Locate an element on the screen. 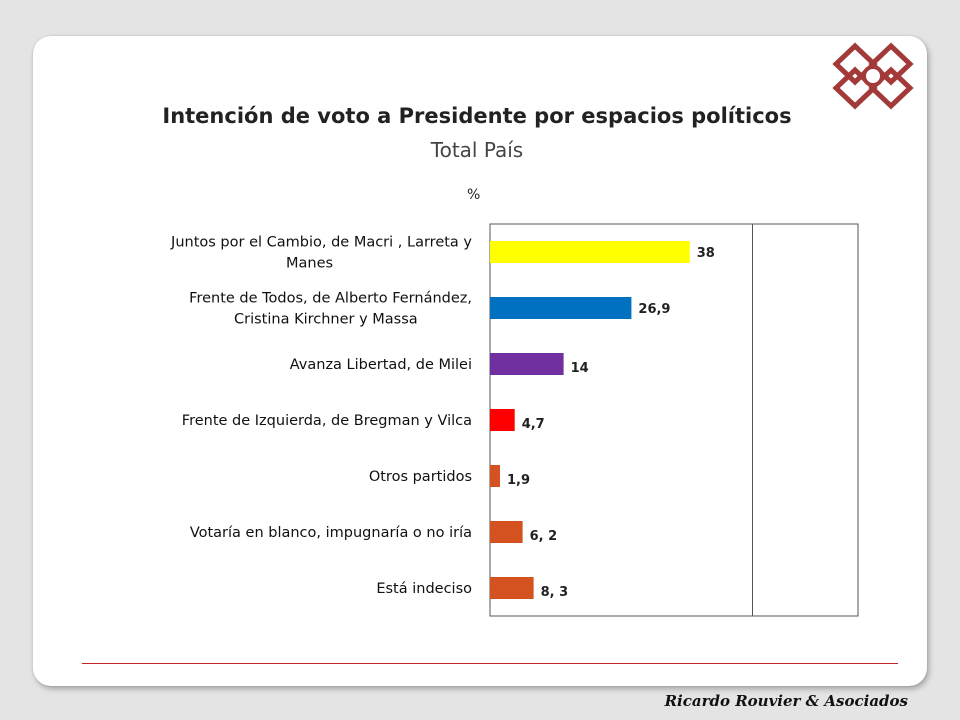 Image resolution: width=960 pixels, height=720 pixels. category-label-7: Está indeciso is located at coordinates (424, 589).